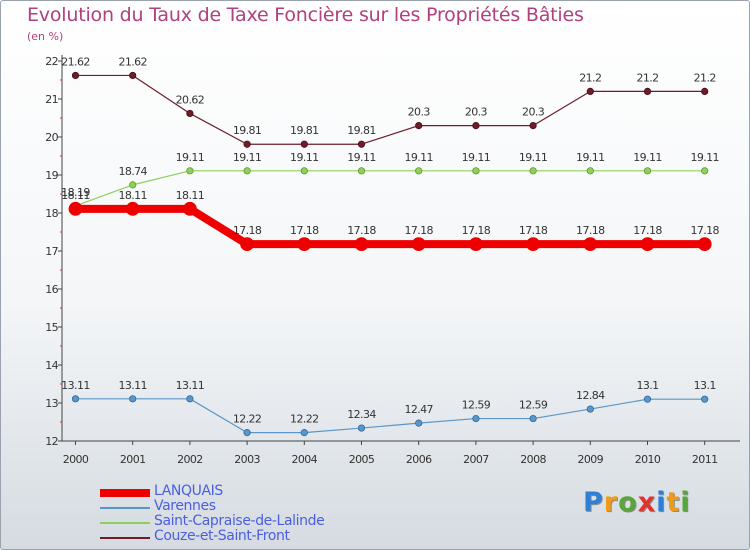  I want to click on data-label-saint-capraise: 18.19, so click(75, 192).